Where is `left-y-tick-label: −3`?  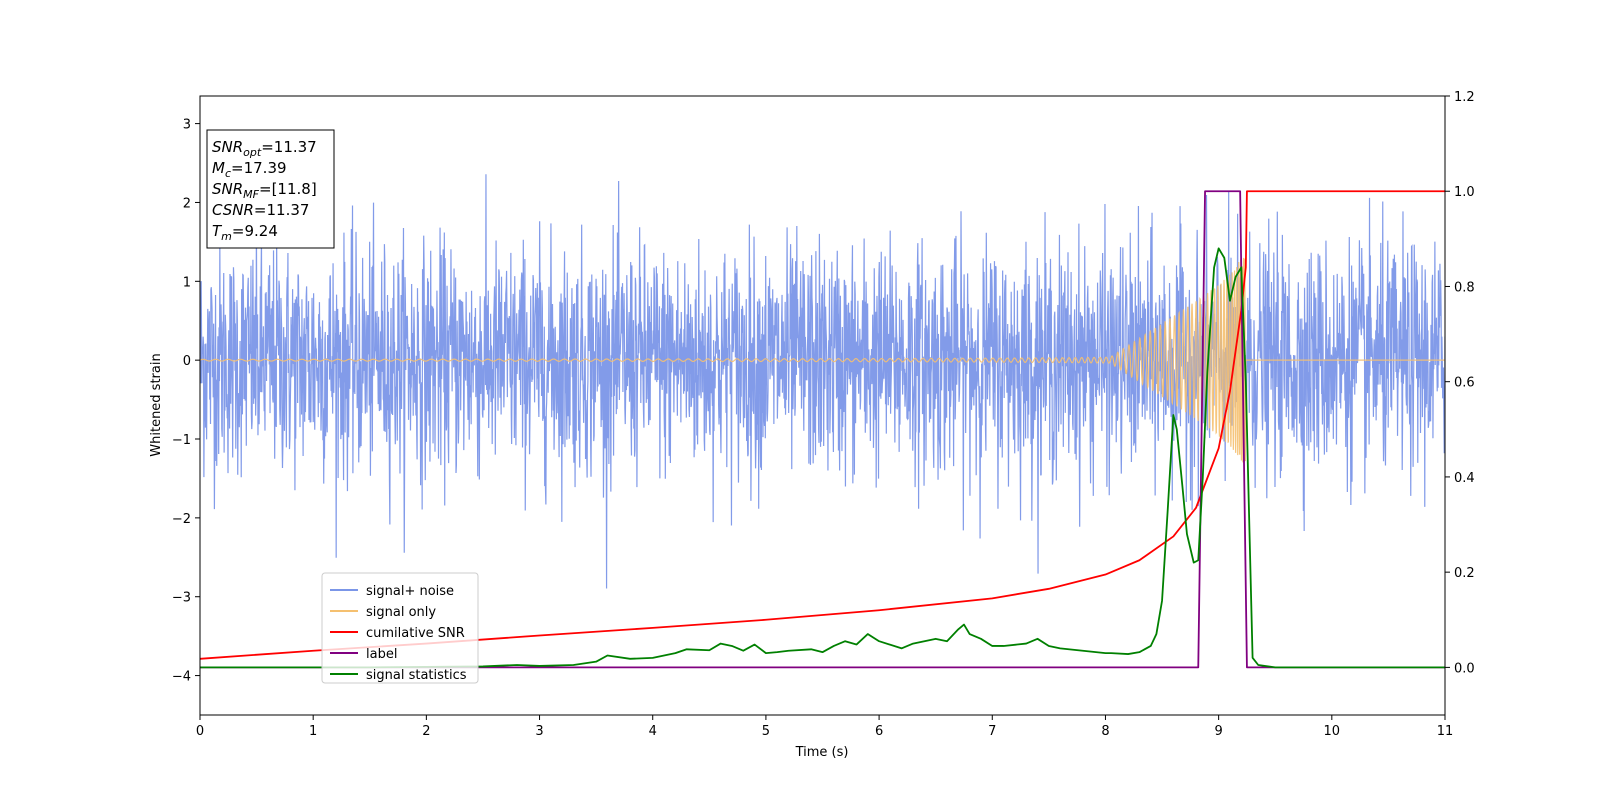 left-y-tick-label: −3 is located at coordinates (181, 598).